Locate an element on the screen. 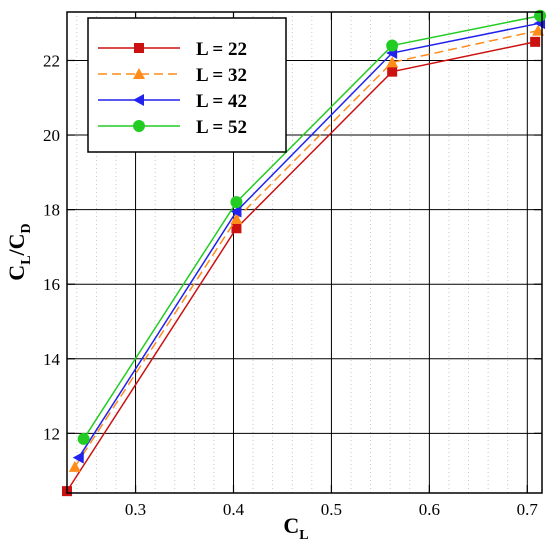  legend-label: L = 42 is located at coordinates (221, 101).